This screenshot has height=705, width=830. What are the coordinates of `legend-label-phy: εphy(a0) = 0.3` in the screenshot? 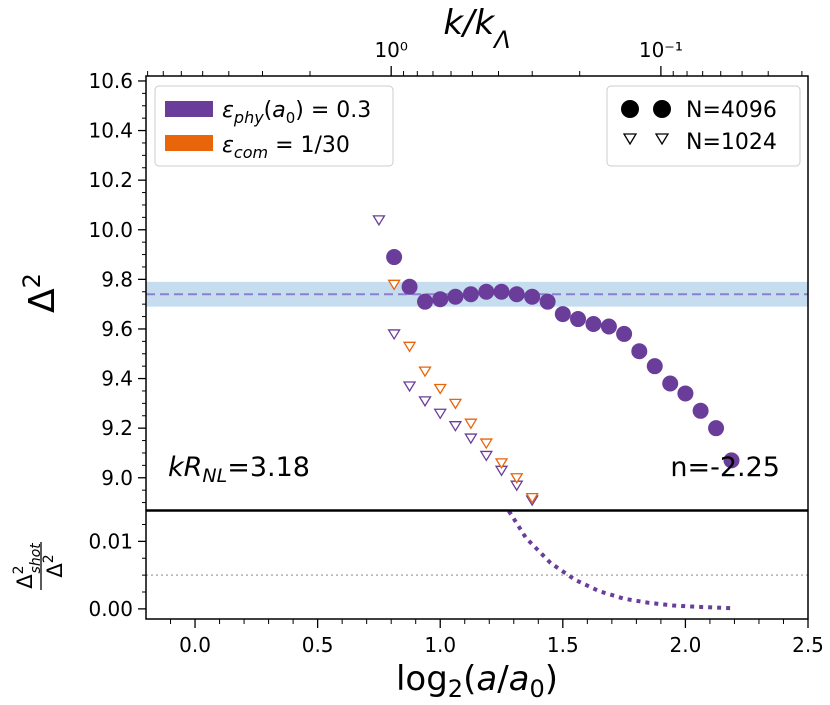 It's located at (296, 112).